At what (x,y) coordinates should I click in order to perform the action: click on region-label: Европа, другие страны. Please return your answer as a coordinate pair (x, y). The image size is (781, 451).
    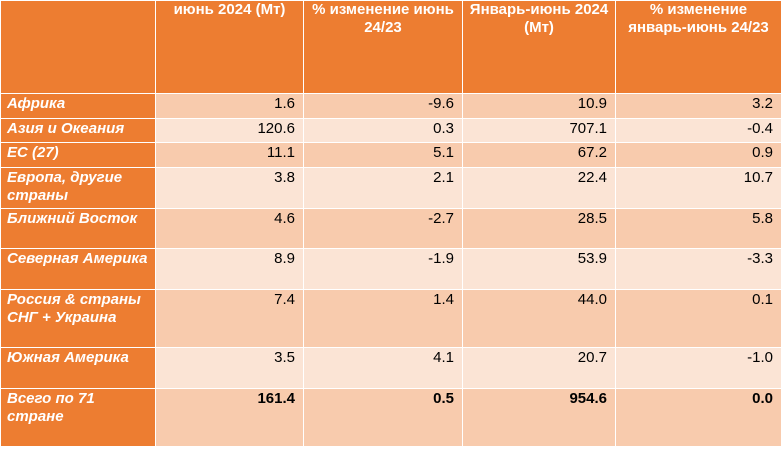
    Looking at the image, I should click on (78, 188).